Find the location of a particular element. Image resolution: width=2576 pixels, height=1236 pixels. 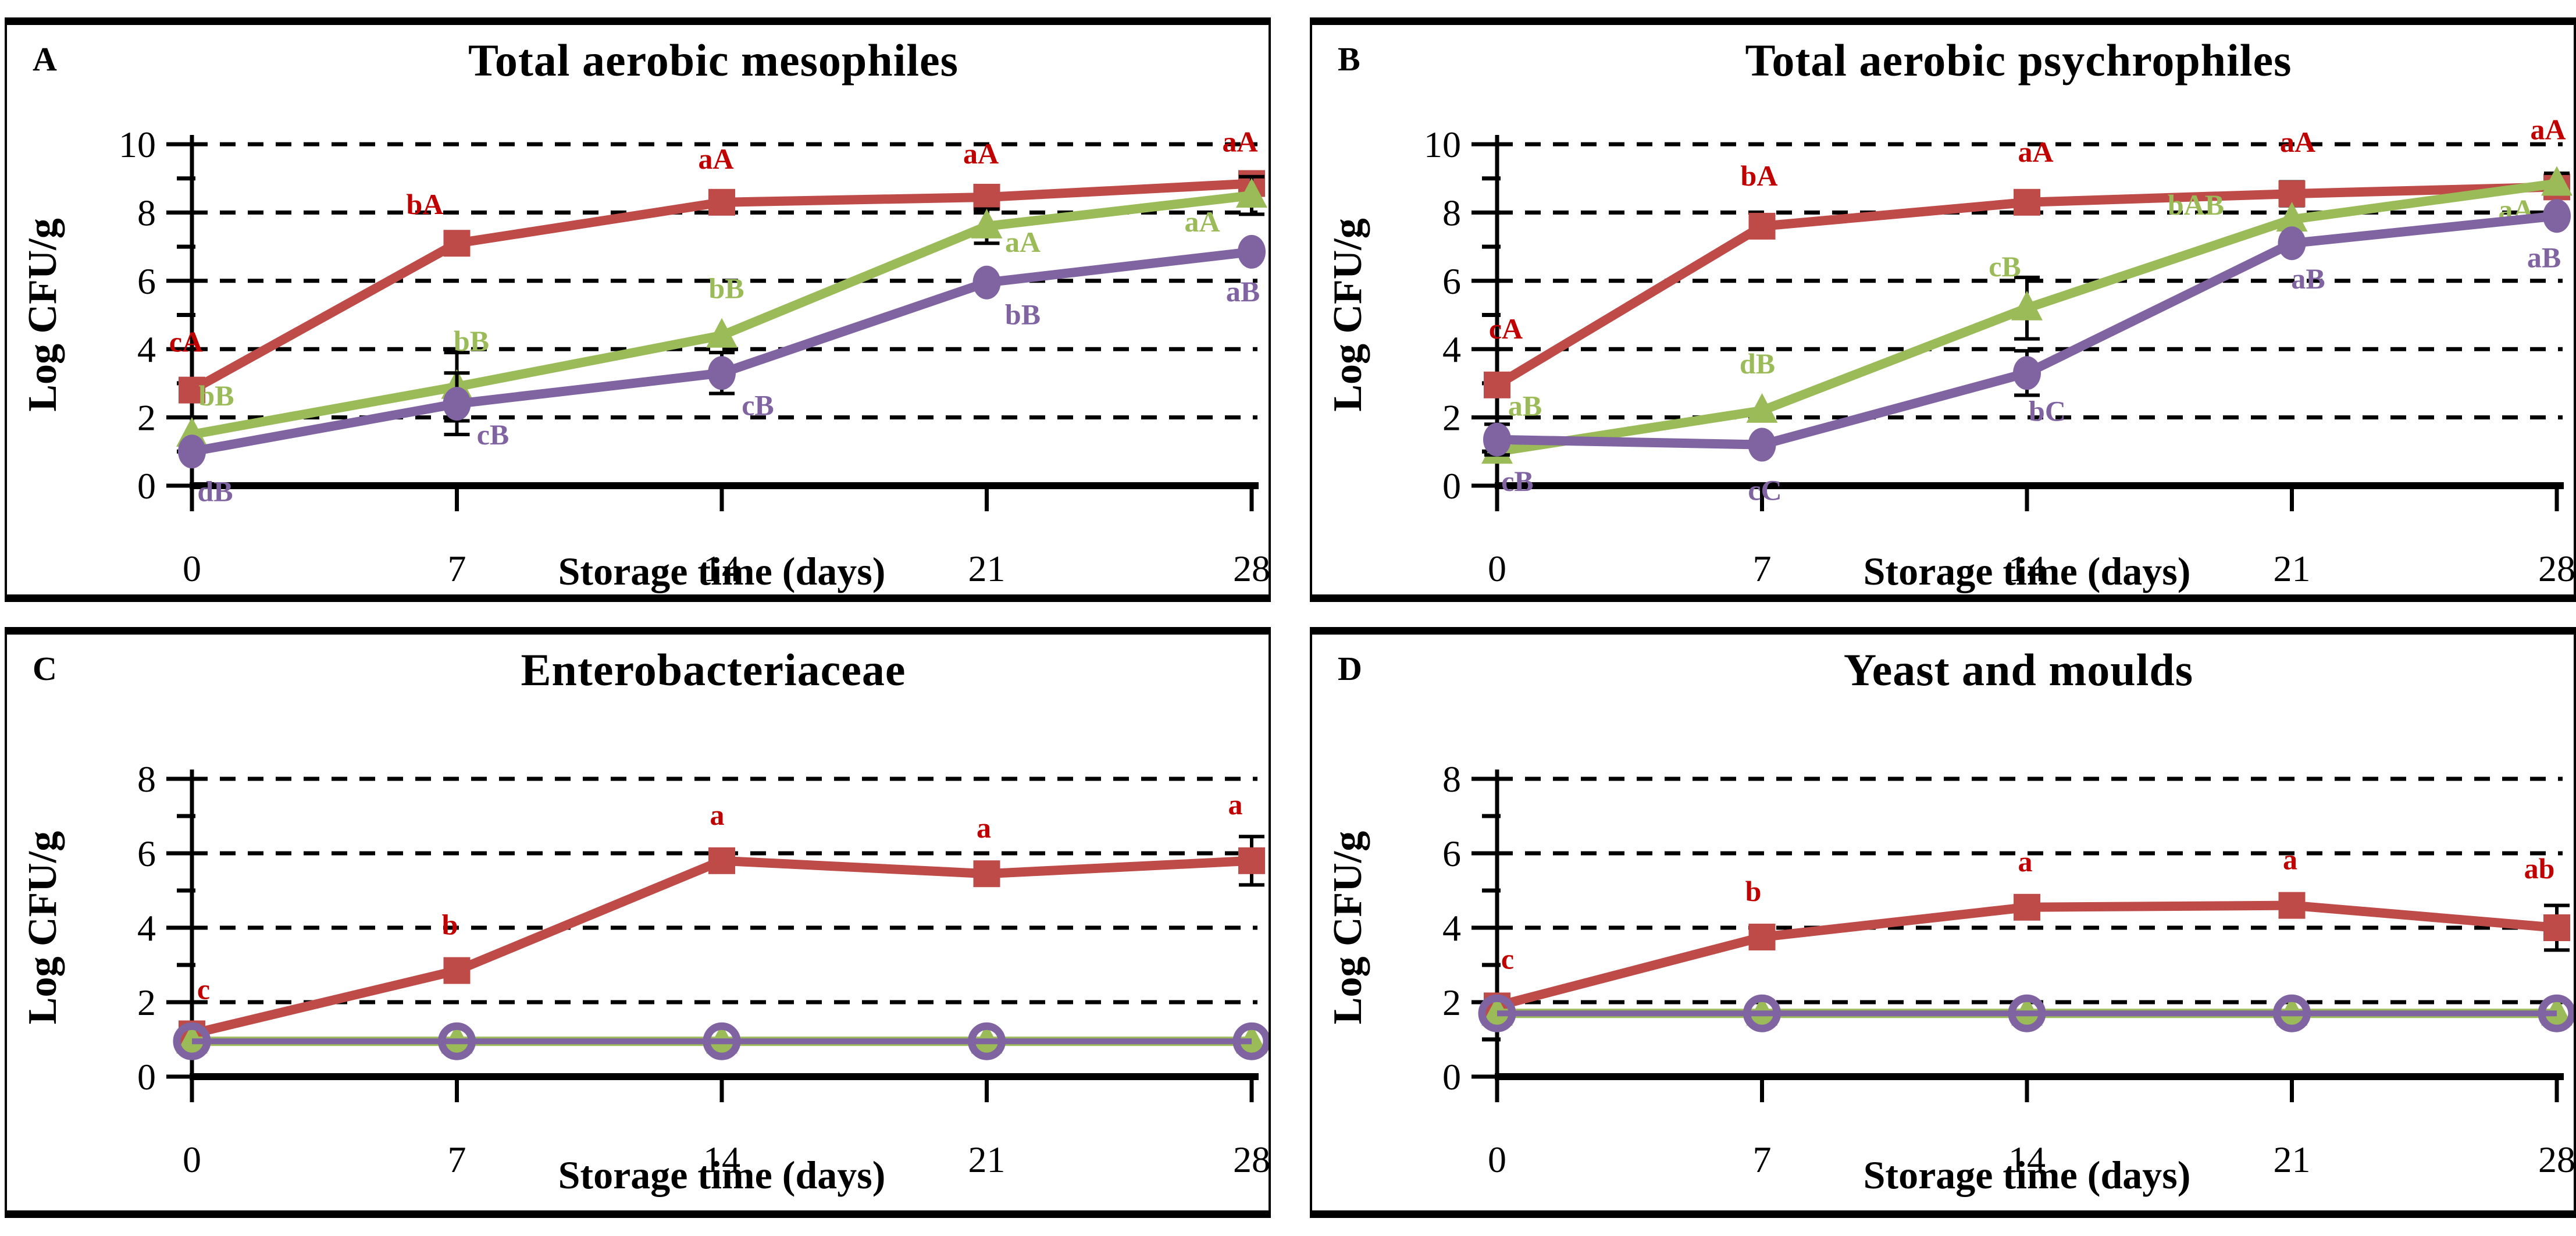

panel-title-B: Total aerobic psychrophiles is located at coordinates (2018, 61).